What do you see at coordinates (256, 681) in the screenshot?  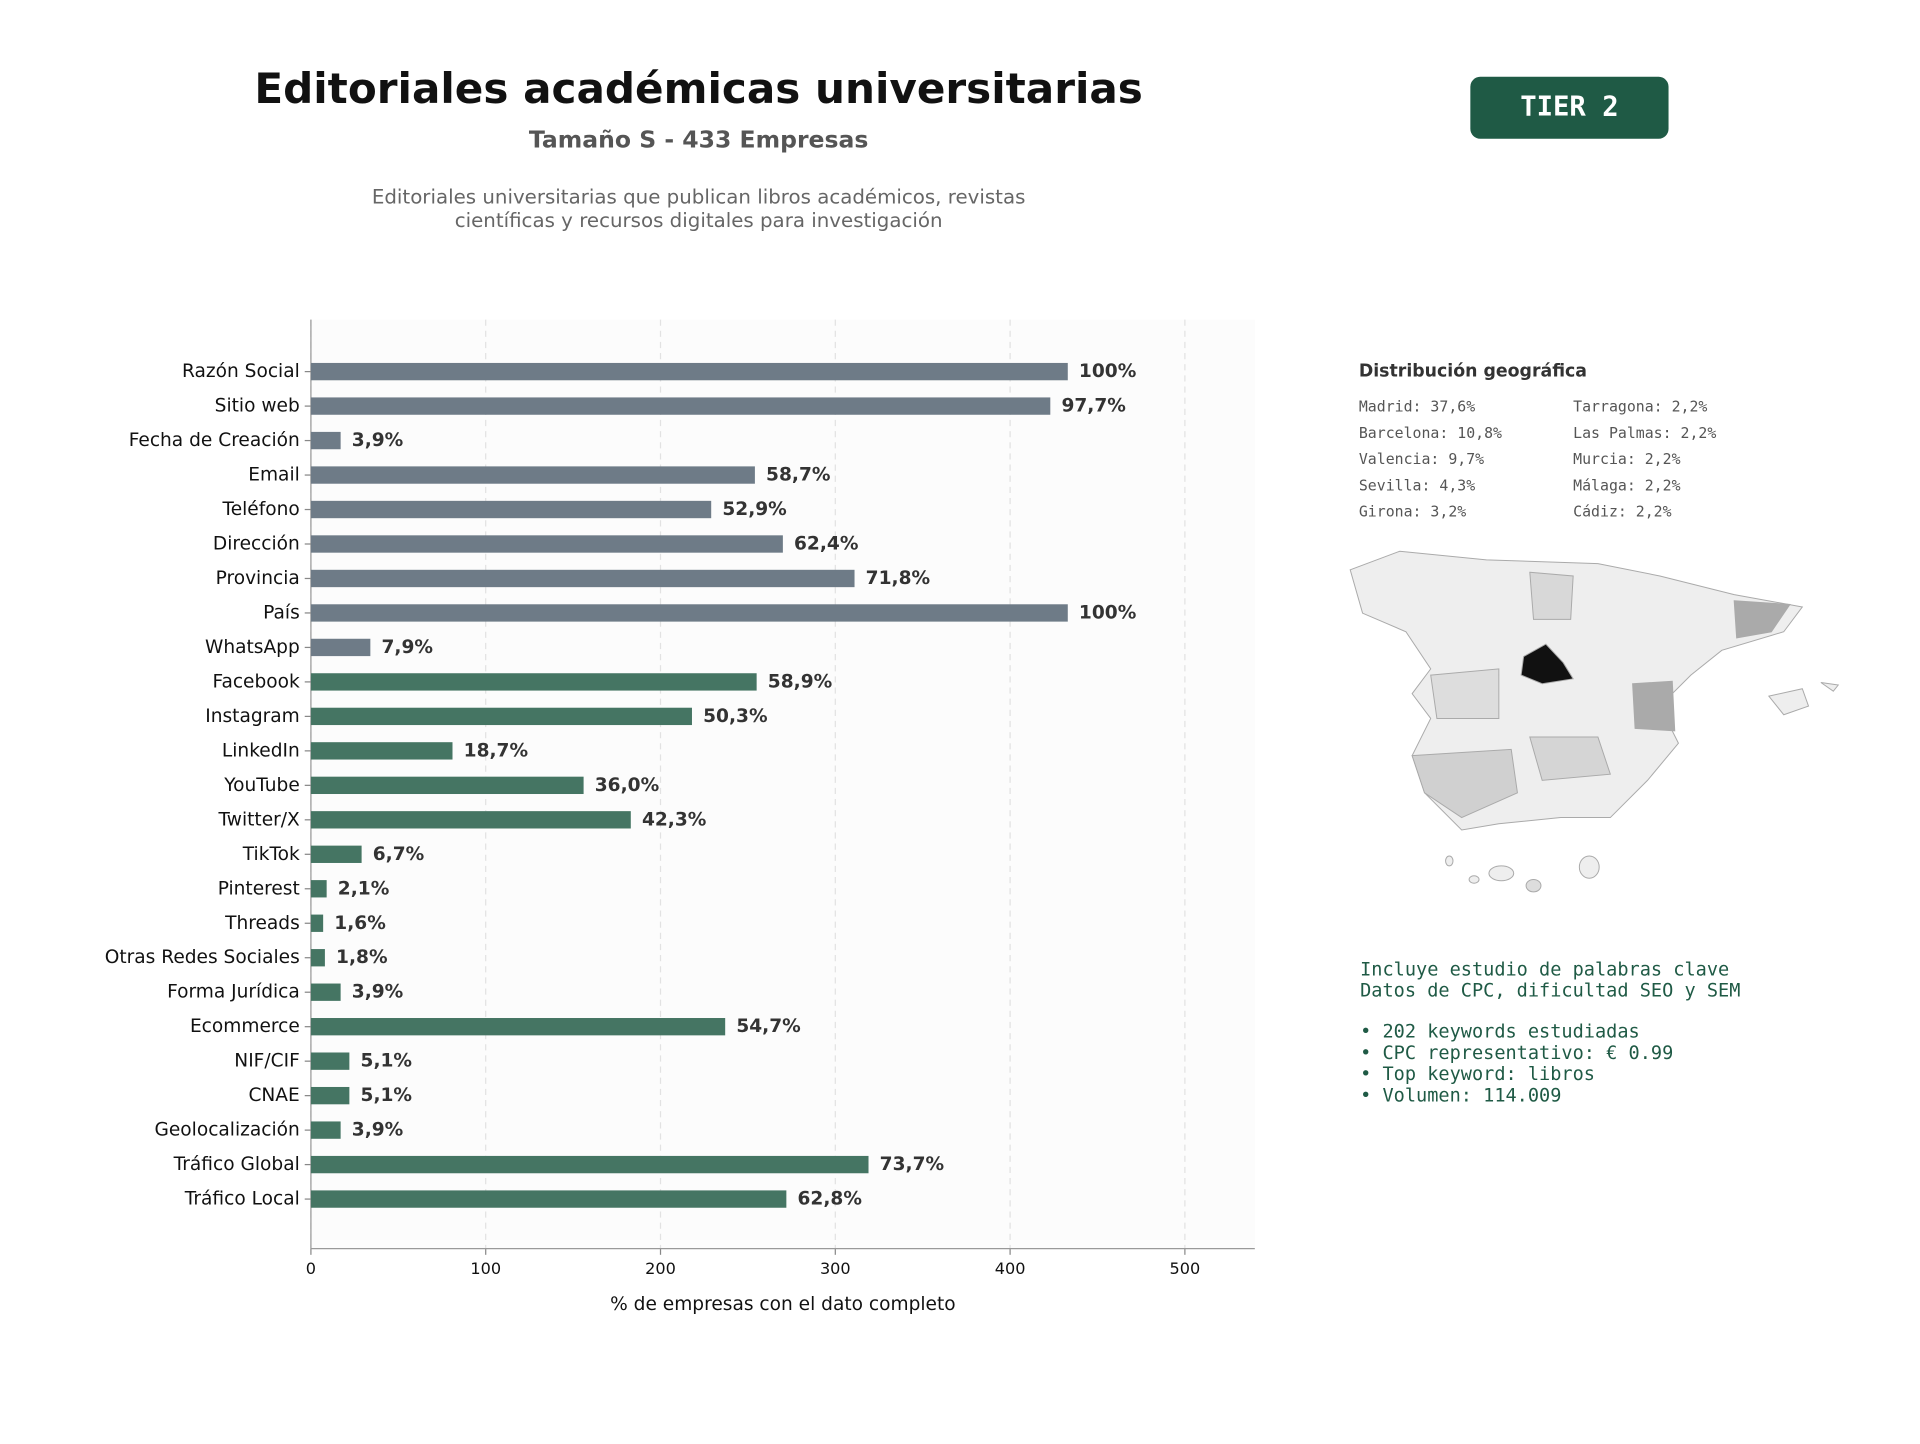 I see `y-tick-label: Facebook` at bounding box center [256, 681].